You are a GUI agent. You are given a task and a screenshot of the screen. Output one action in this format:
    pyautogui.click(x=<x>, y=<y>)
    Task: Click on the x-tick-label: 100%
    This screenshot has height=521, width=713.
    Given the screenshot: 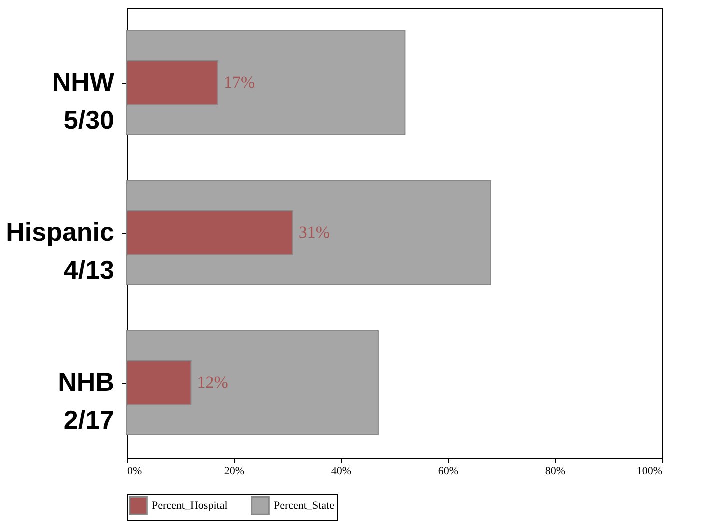 What is the action you would take?
    pyautogui.click(x=649, y=472)
    